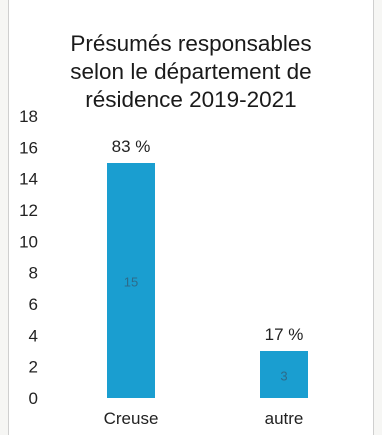 This screenshot has height=435, width=382. I want to click on y-tick-label: 8, so click(33, 273).